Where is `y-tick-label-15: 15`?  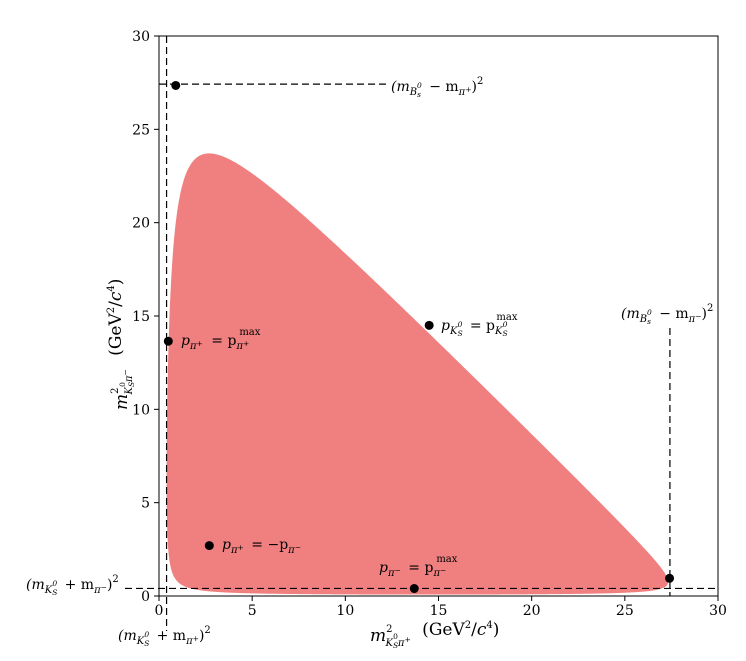 y-tick-label-15: 15 is located at coordinates (141, 317).